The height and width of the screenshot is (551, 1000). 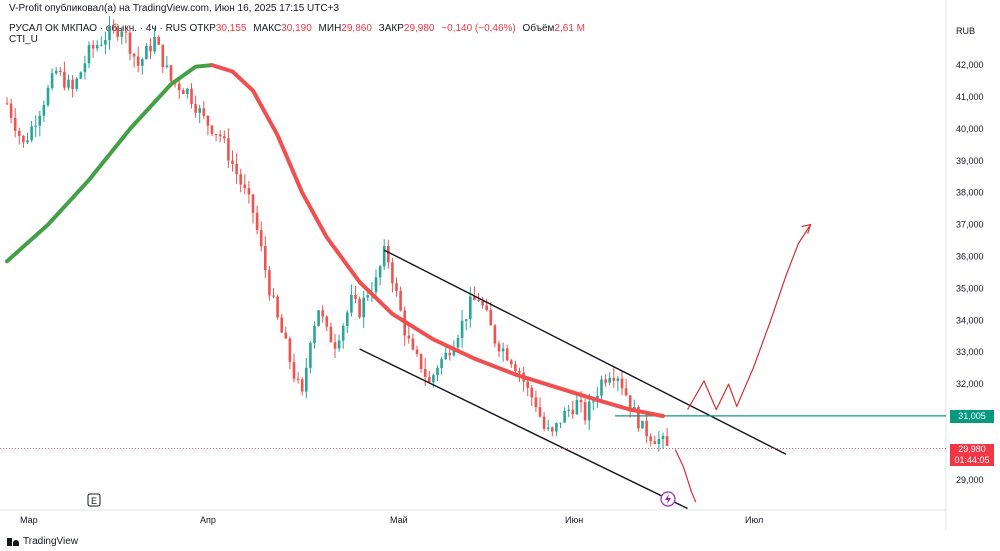 I want to click on indicator-label: CTI_U, so click(x=23, y=39).